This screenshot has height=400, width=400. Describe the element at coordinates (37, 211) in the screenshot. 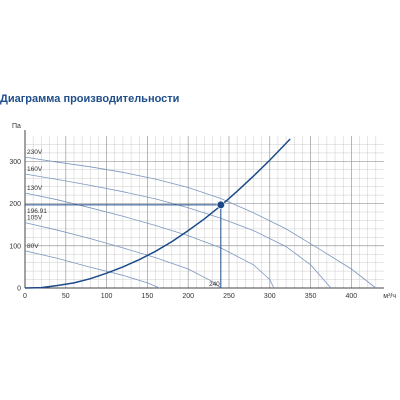

I see `operating-point-y-label: 196.91` at that location.